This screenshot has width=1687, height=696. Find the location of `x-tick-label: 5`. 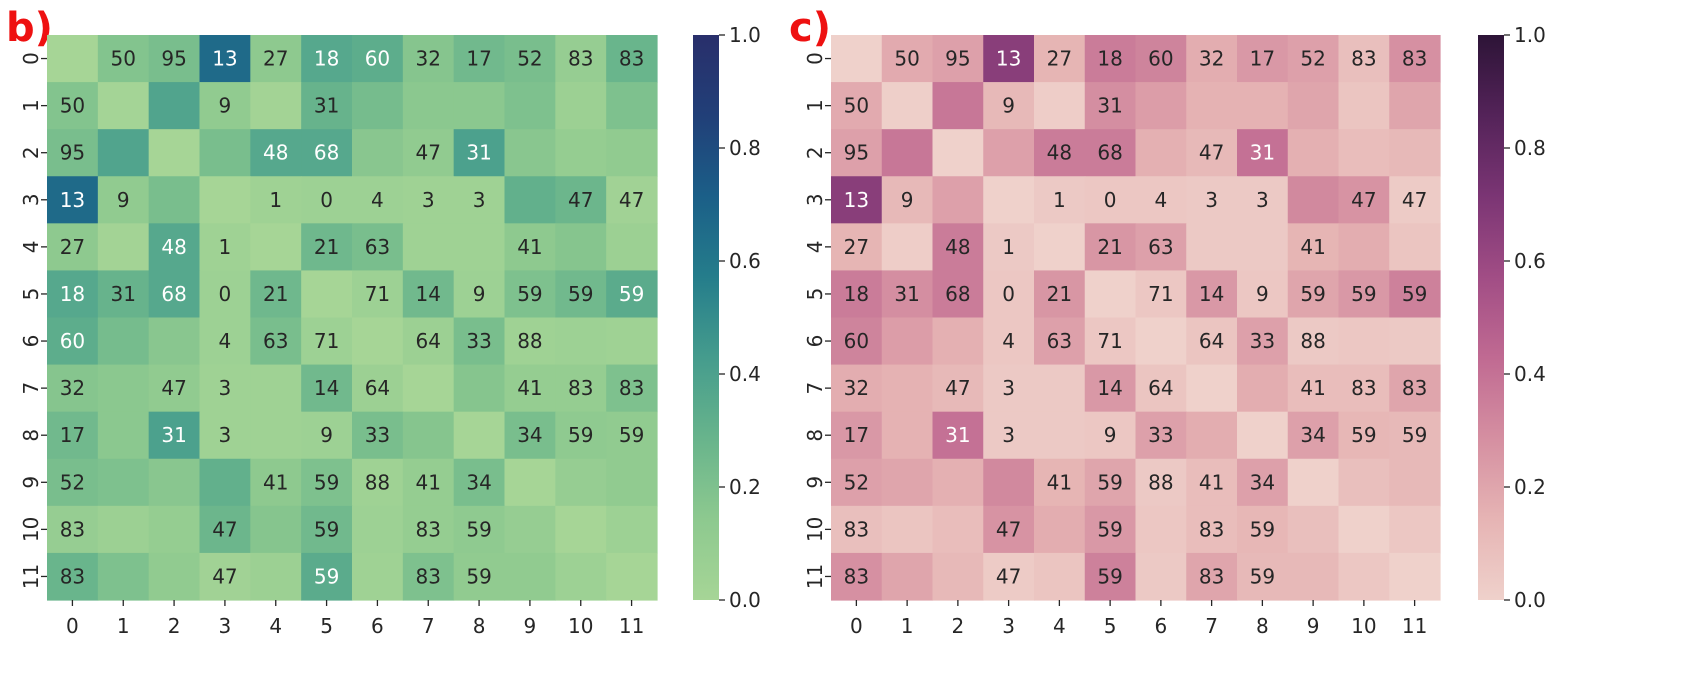

x-tick-label: 5 is located at coordinates (326, 626).